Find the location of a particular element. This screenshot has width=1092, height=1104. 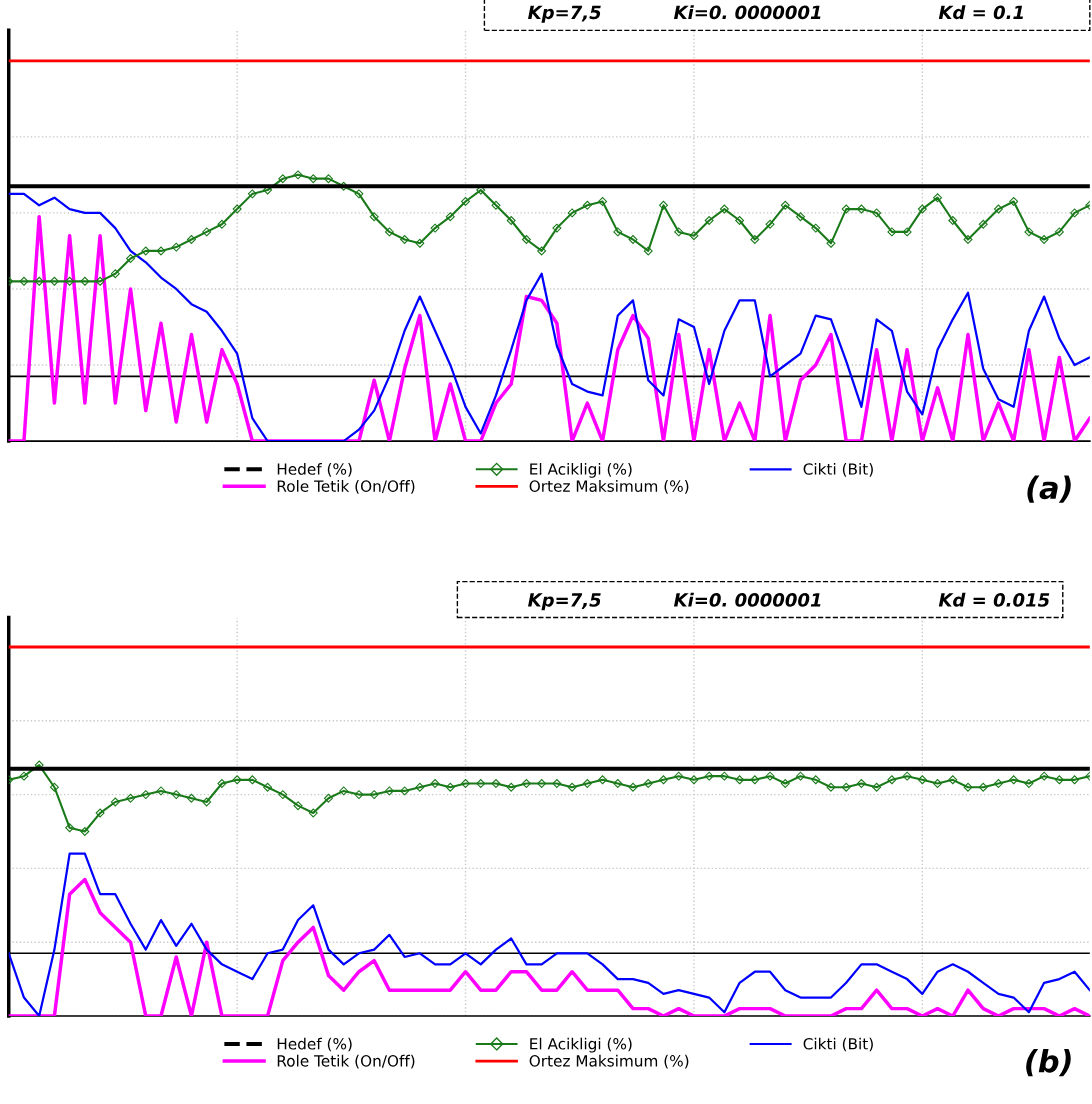

text: (a) is located at coordinates (1049, 489).